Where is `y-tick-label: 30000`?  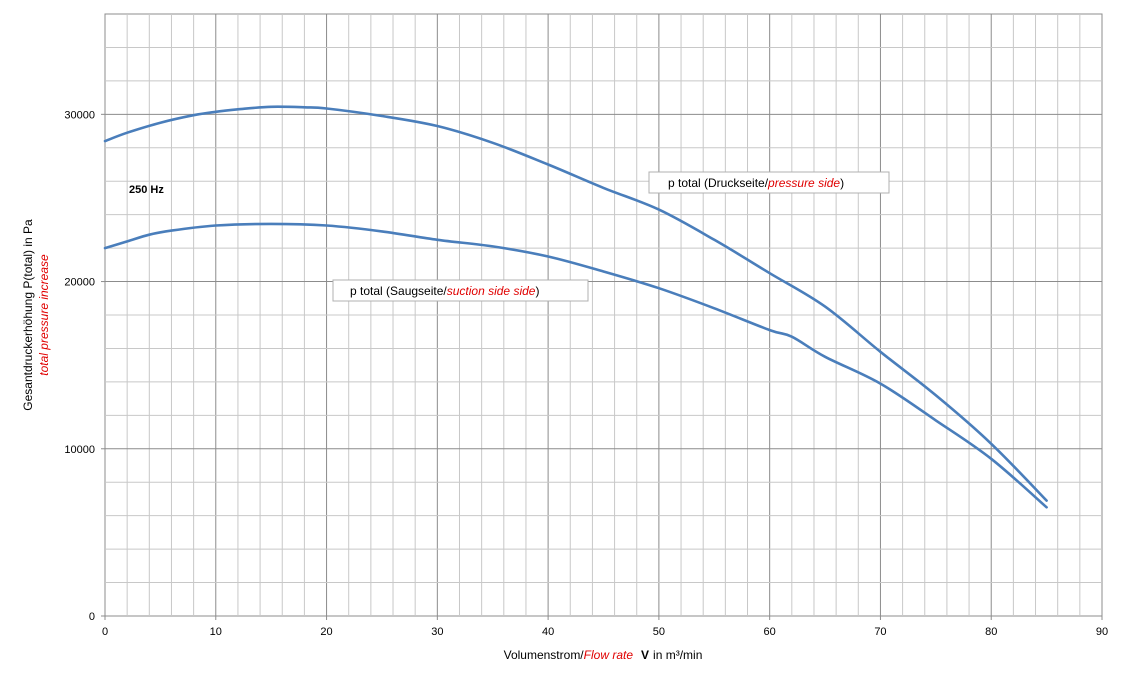 y-tick-label: 30000 is located at coordinates (79, 115).